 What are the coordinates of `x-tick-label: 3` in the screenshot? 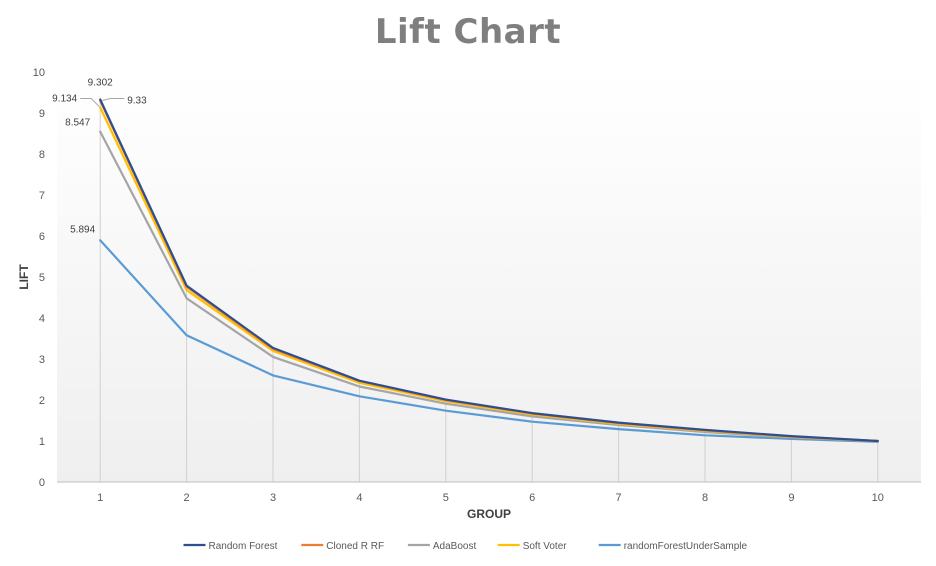 It's located at (273, 498).